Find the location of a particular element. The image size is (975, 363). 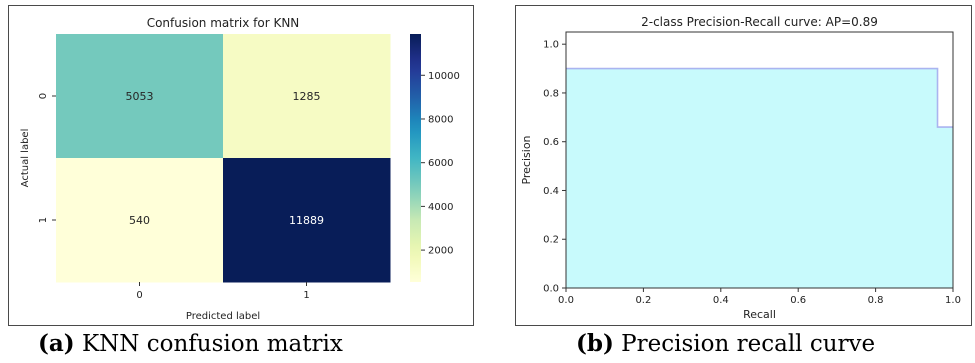

caption-a: (a) KNN confusion matrix is located at coordinates (190, 343).